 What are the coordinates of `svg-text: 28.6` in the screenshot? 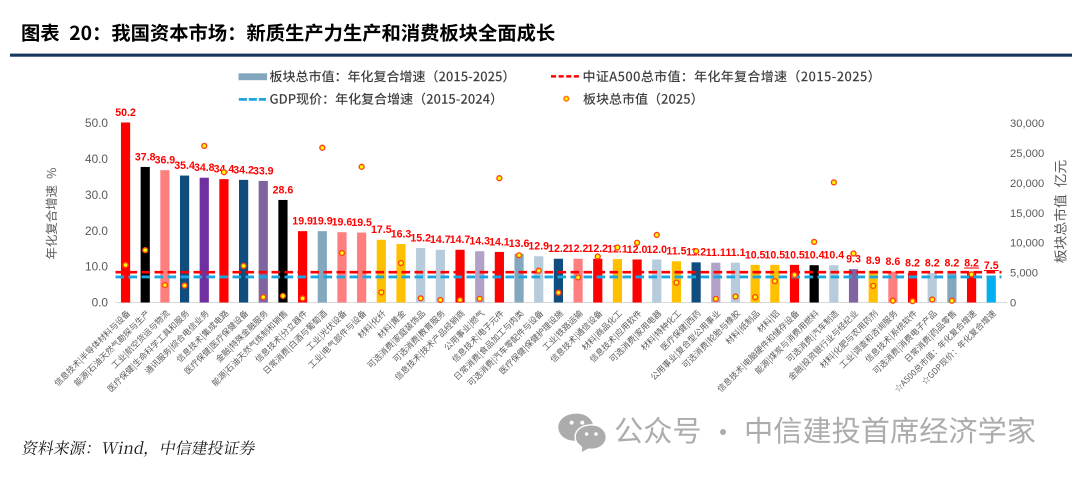 It's located at (283, 190).